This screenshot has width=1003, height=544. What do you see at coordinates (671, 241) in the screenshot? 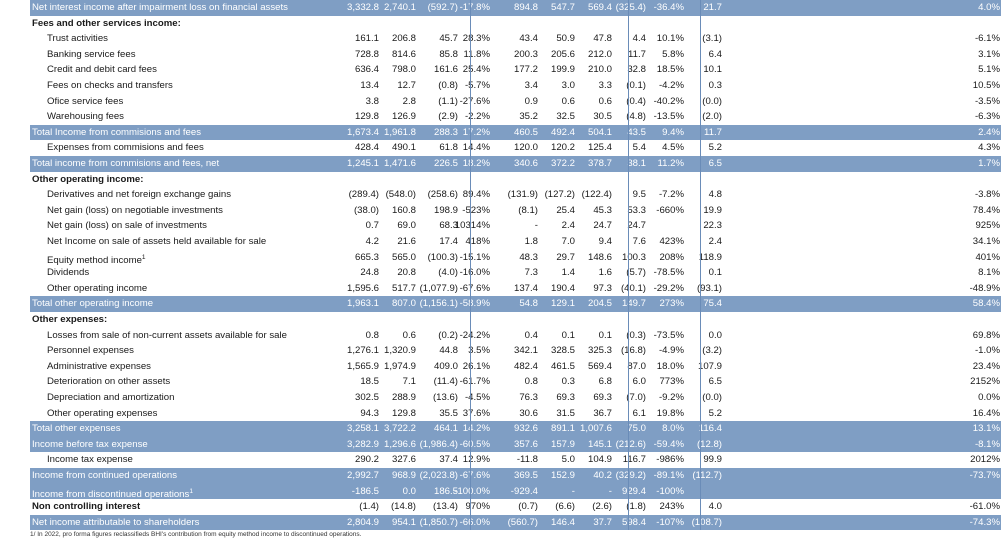
I see `cell-q4-pct-change: 423%` at bounding box center [671, 241].